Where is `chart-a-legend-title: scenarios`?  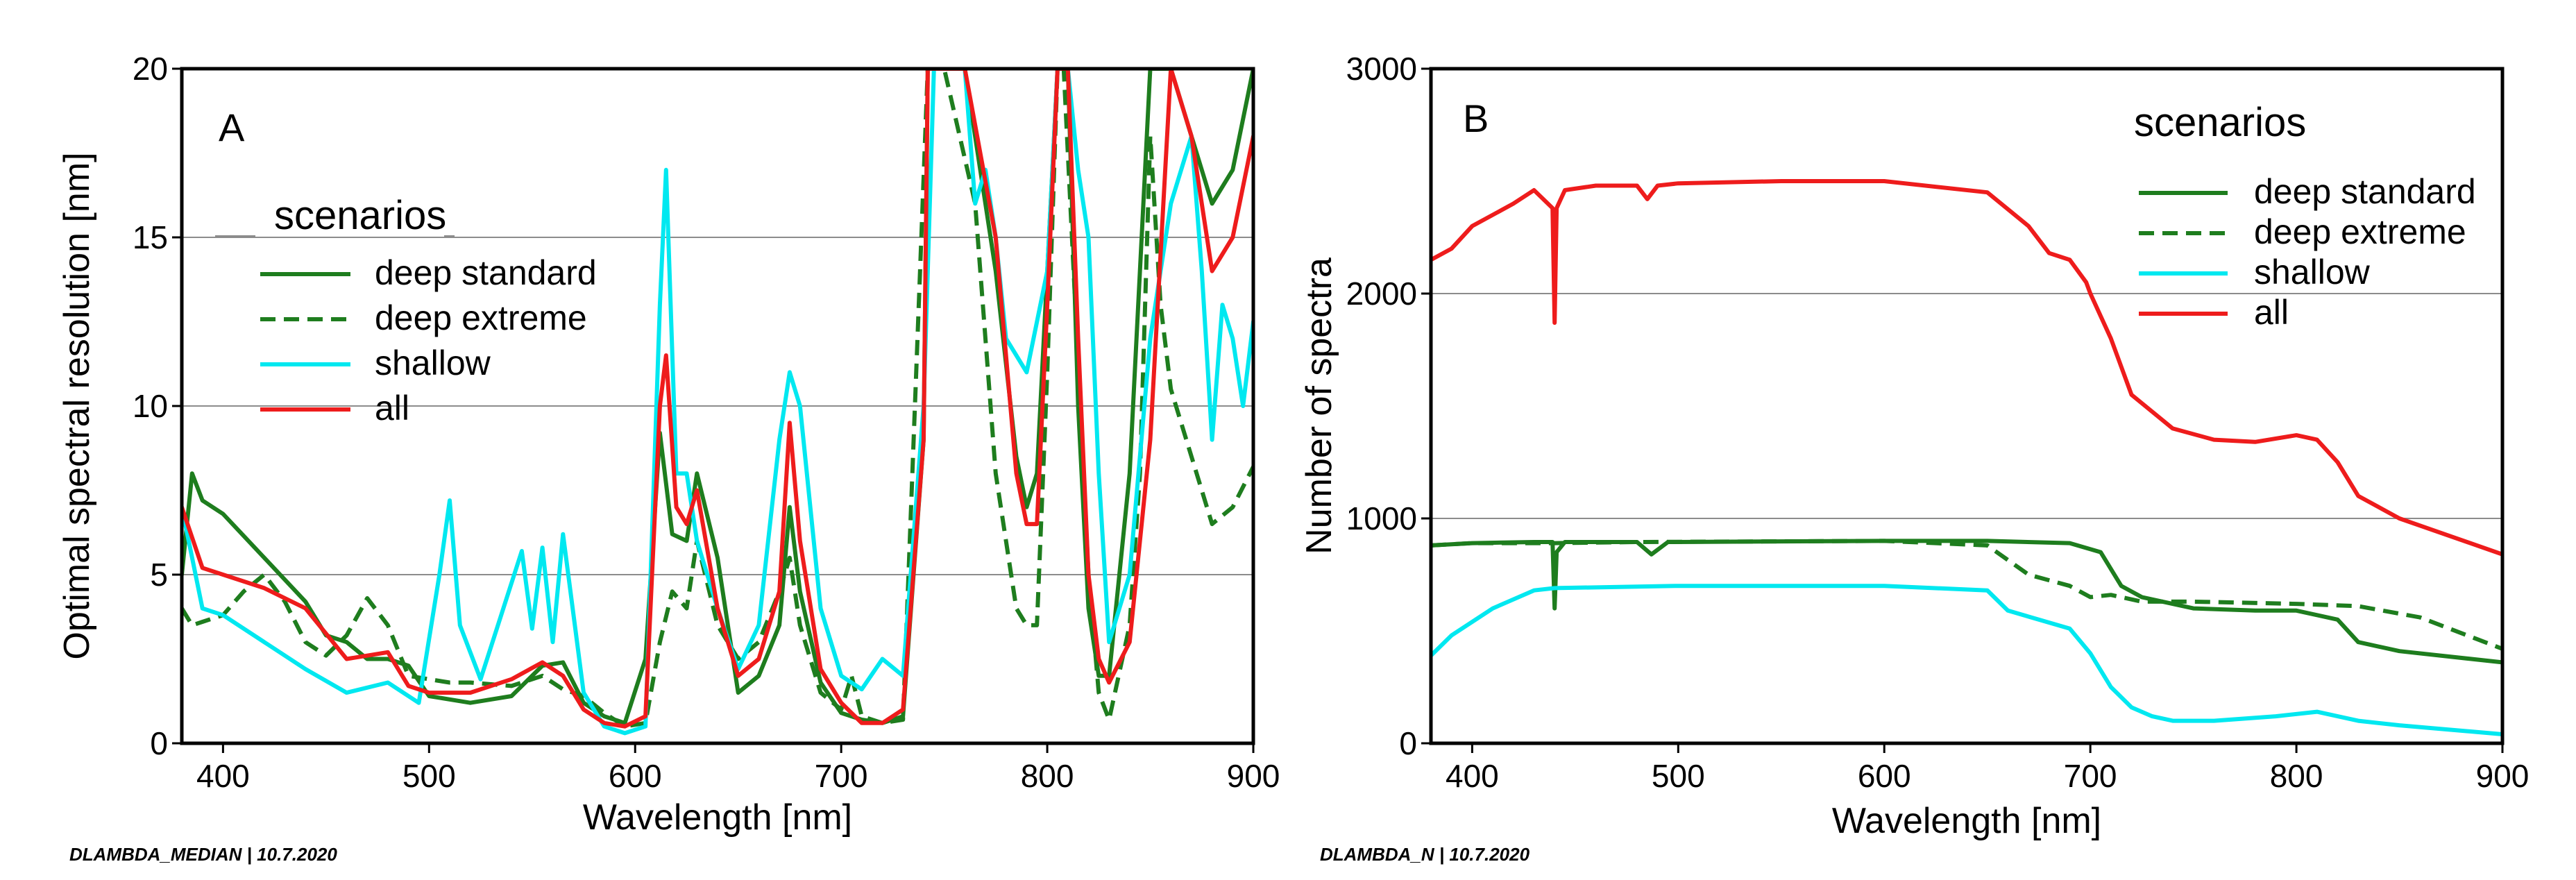
chart-a-legend-title: scenarios is located at coordinates (360, 215).